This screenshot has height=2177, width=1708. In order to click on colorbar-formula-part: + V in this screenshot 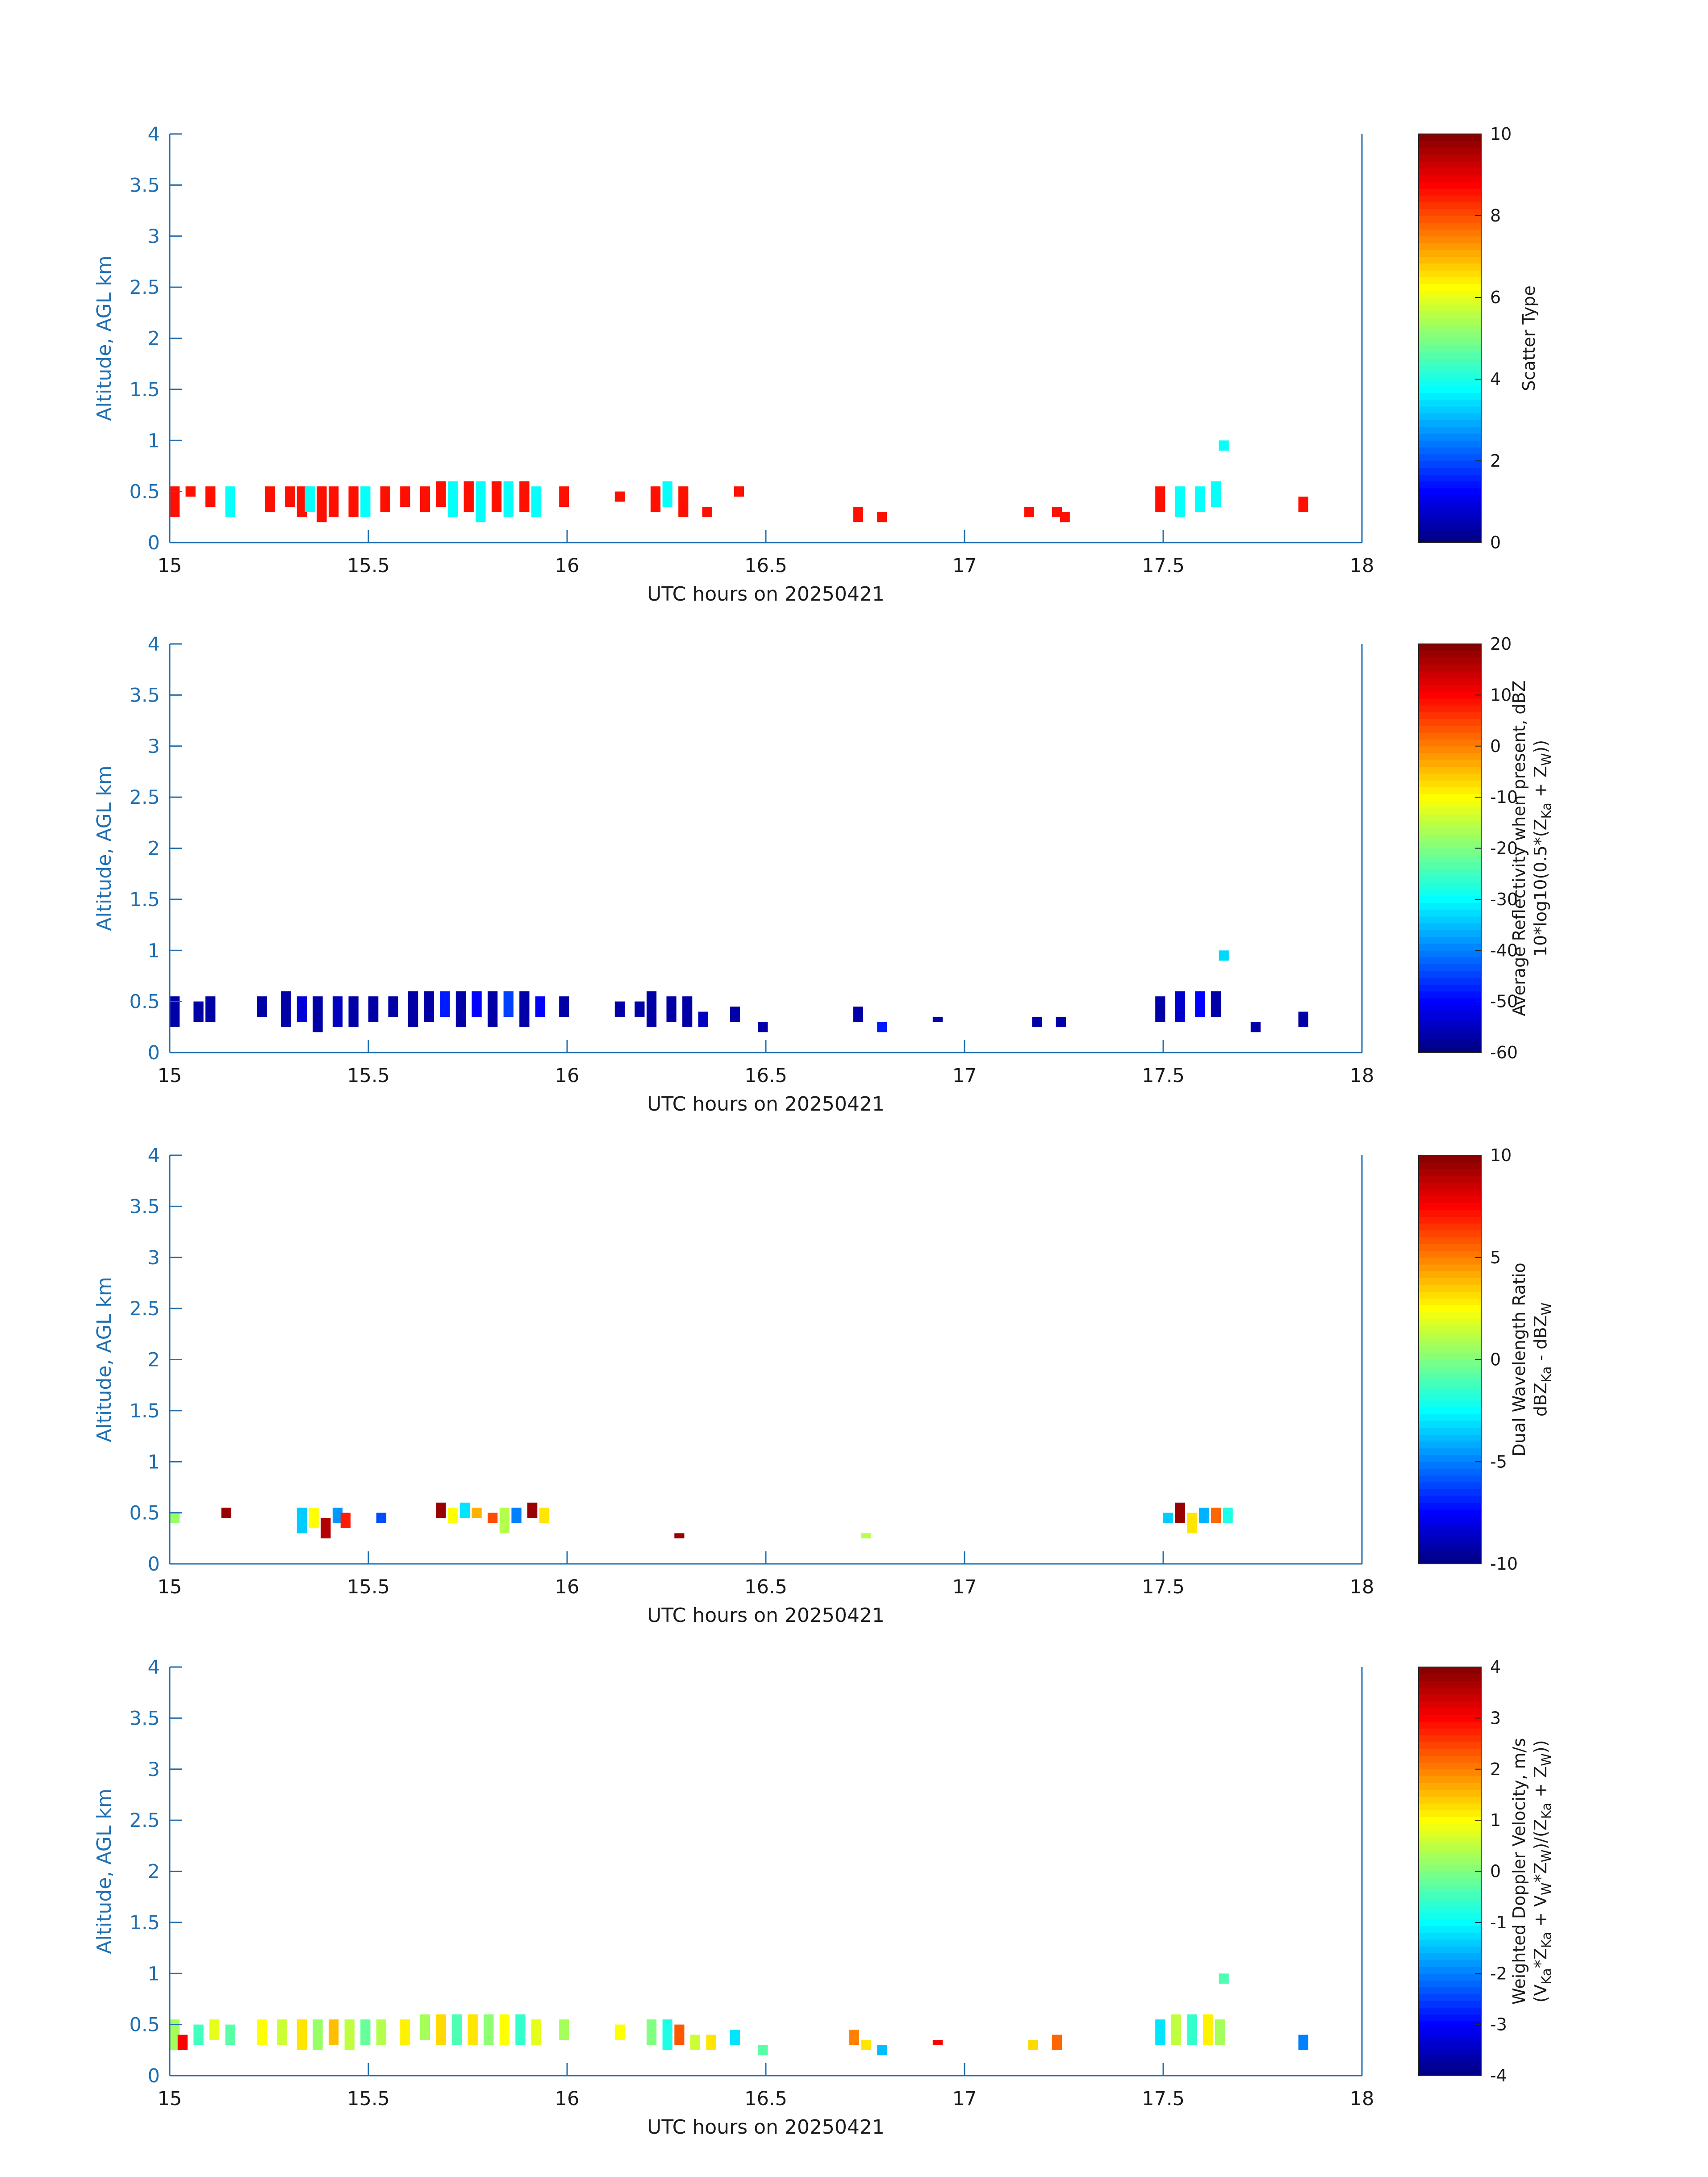, I will do `click(1540, 1913)`.